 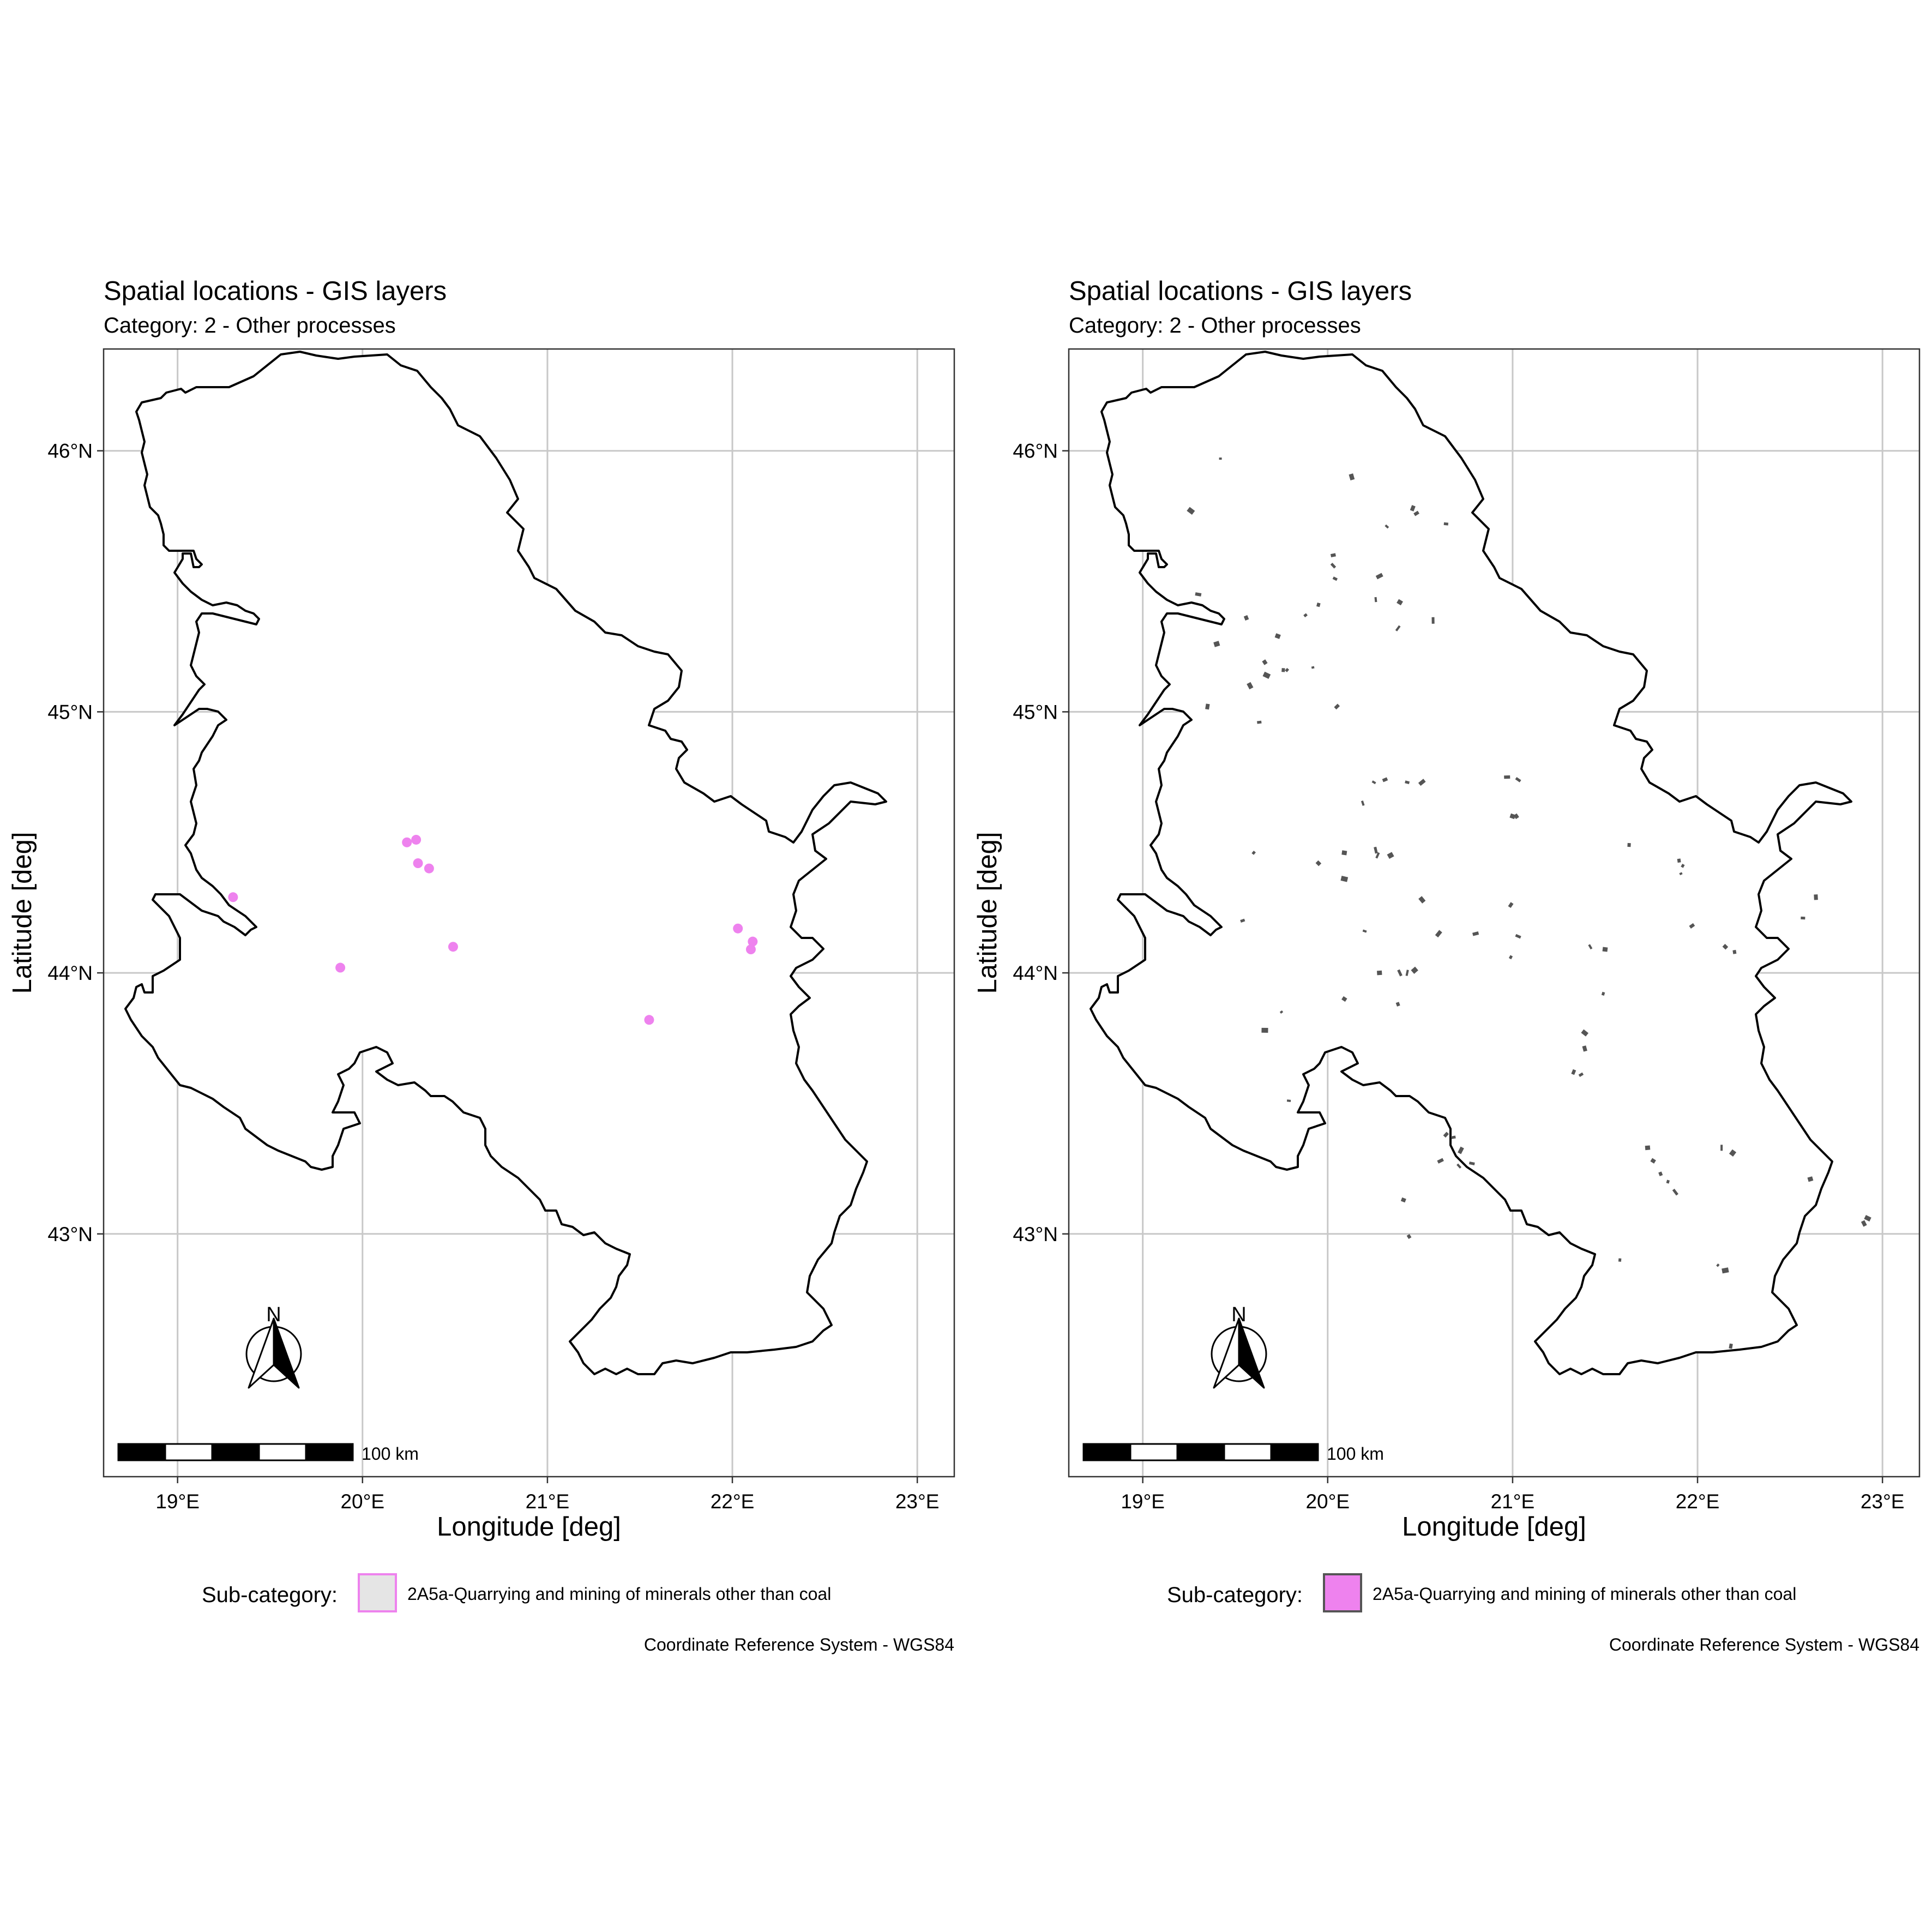 What do you see at coordinates (1698, 1501) in the screenshot?
I see `x-tick-label: 22°E` at bounding box center [1698, 1501].